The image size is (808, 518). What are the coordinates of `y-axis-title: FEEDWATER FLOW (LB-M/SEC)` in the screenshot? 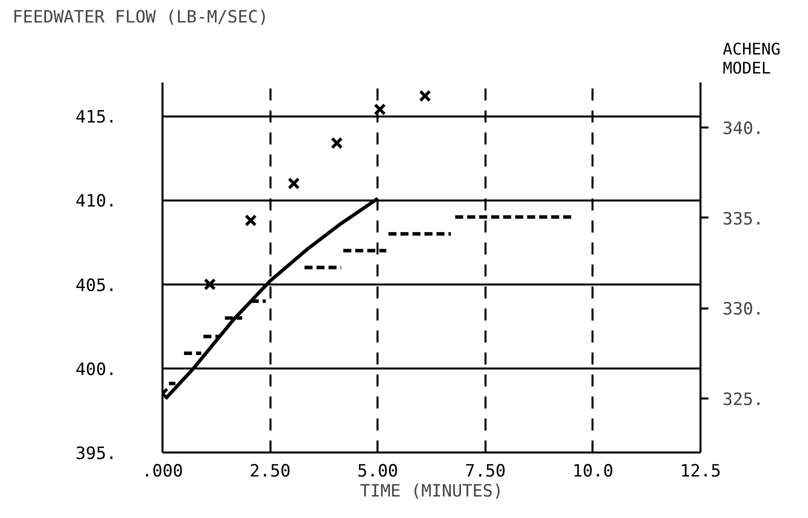 It's located at (140, 18).